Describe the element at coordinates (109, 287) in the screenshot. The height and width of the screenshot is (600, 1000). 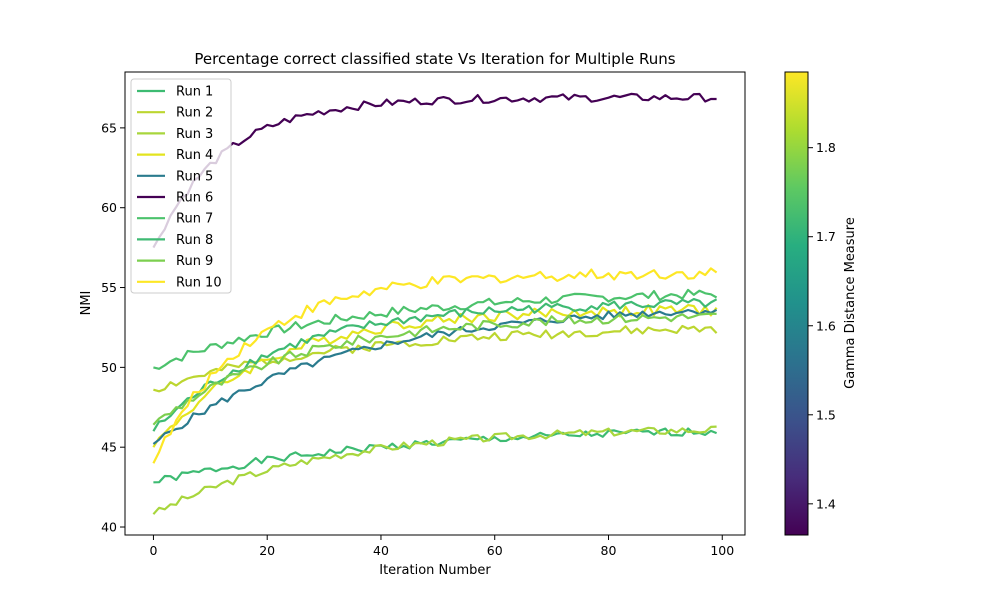
I see `y-tick-label: 55` at that location.